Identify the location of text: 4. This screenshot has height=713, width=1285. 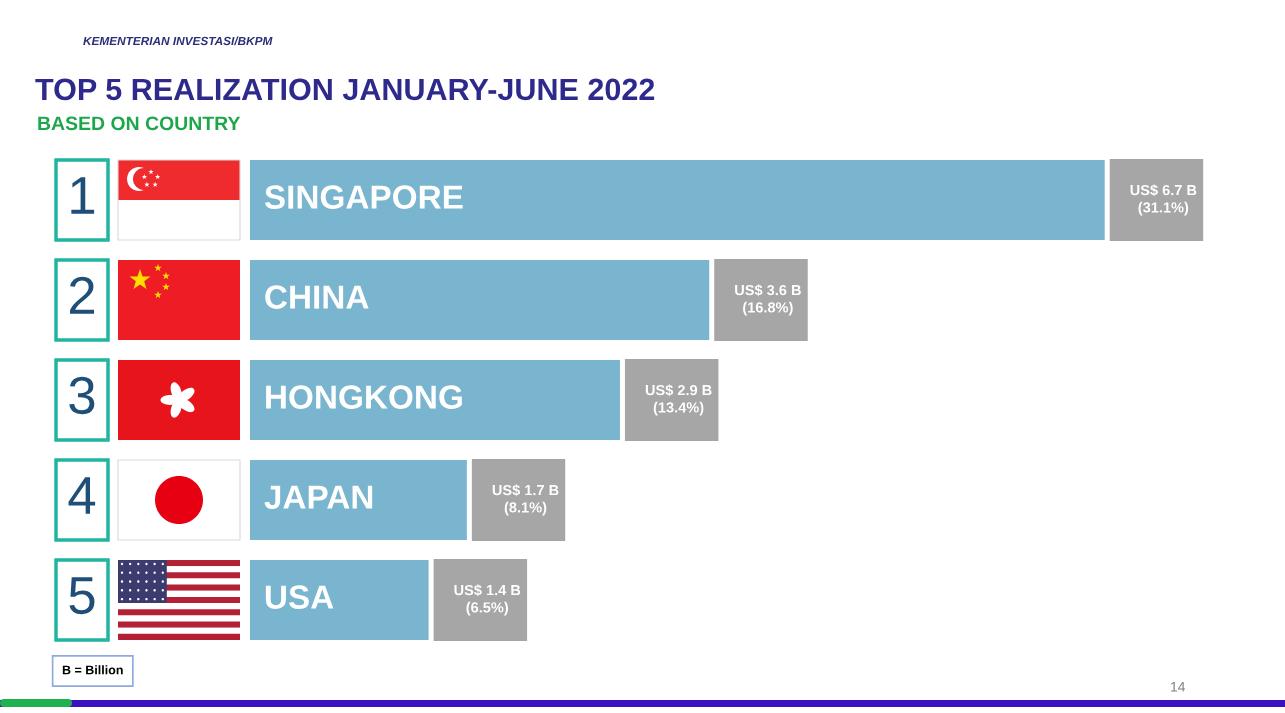
(82, 495).